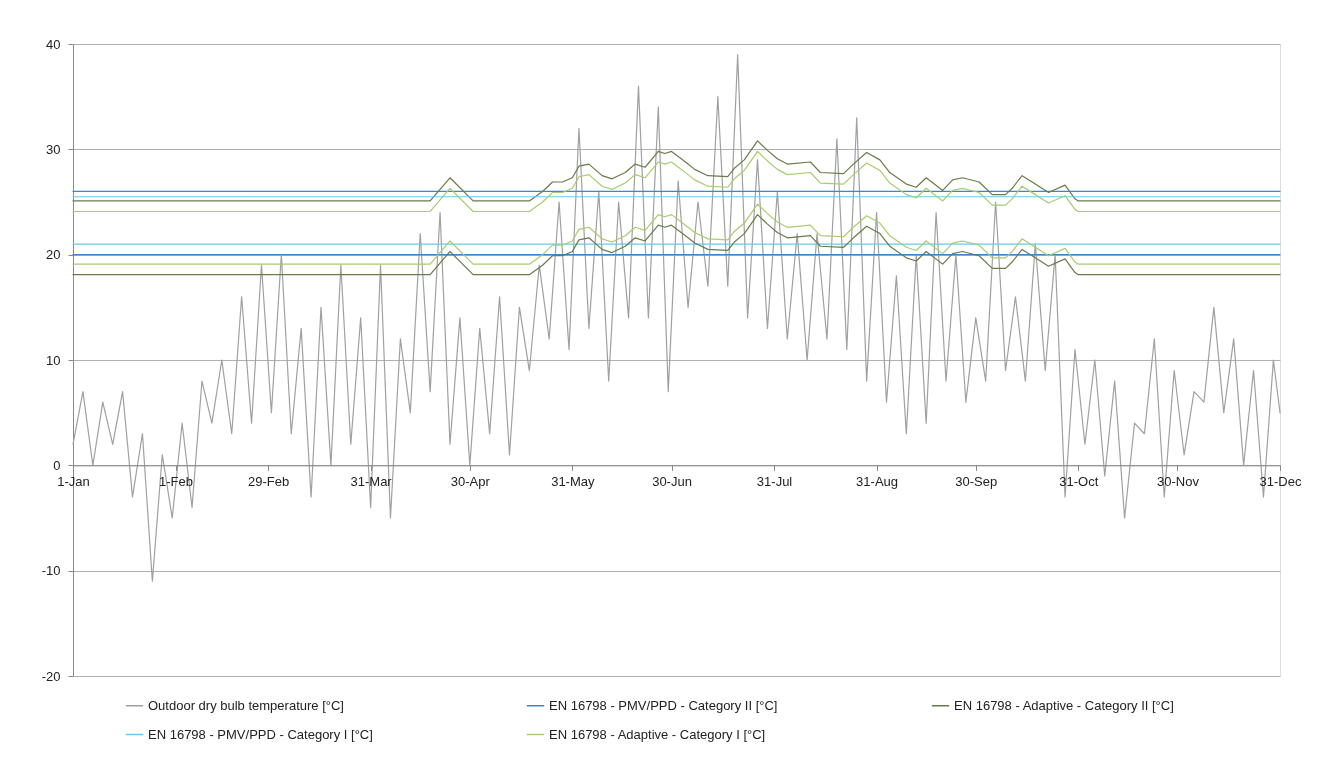 The width and height of the screenshot is (1338, 759). I want to click on y-tick-label: -10, so click(51, 571).